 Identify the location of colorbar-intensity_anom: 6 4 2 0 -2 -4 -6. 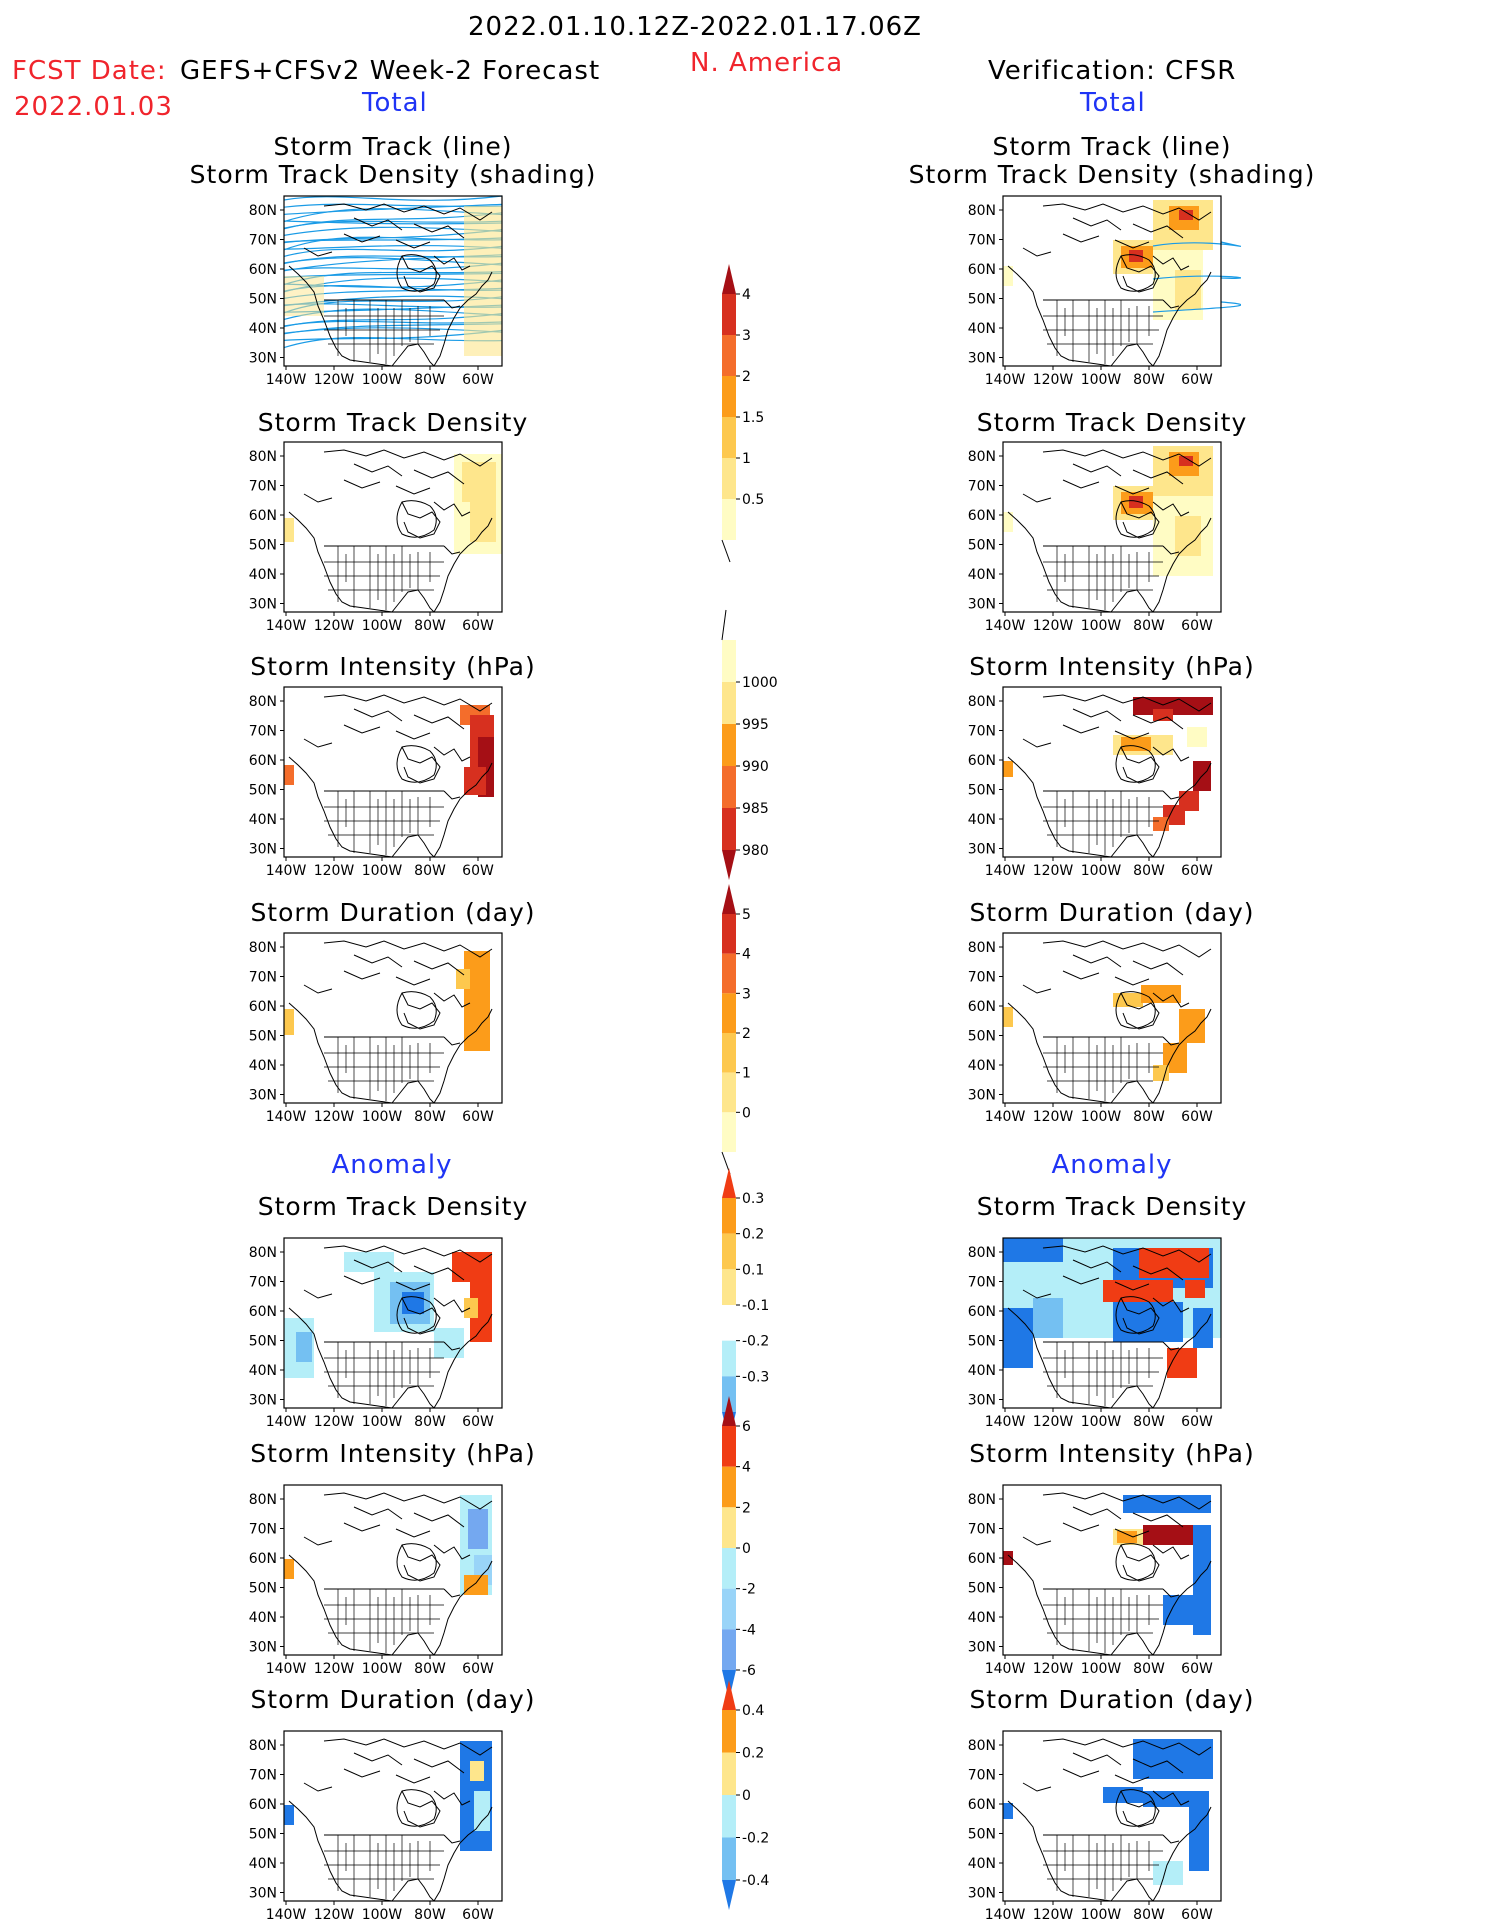
(739, 1548).